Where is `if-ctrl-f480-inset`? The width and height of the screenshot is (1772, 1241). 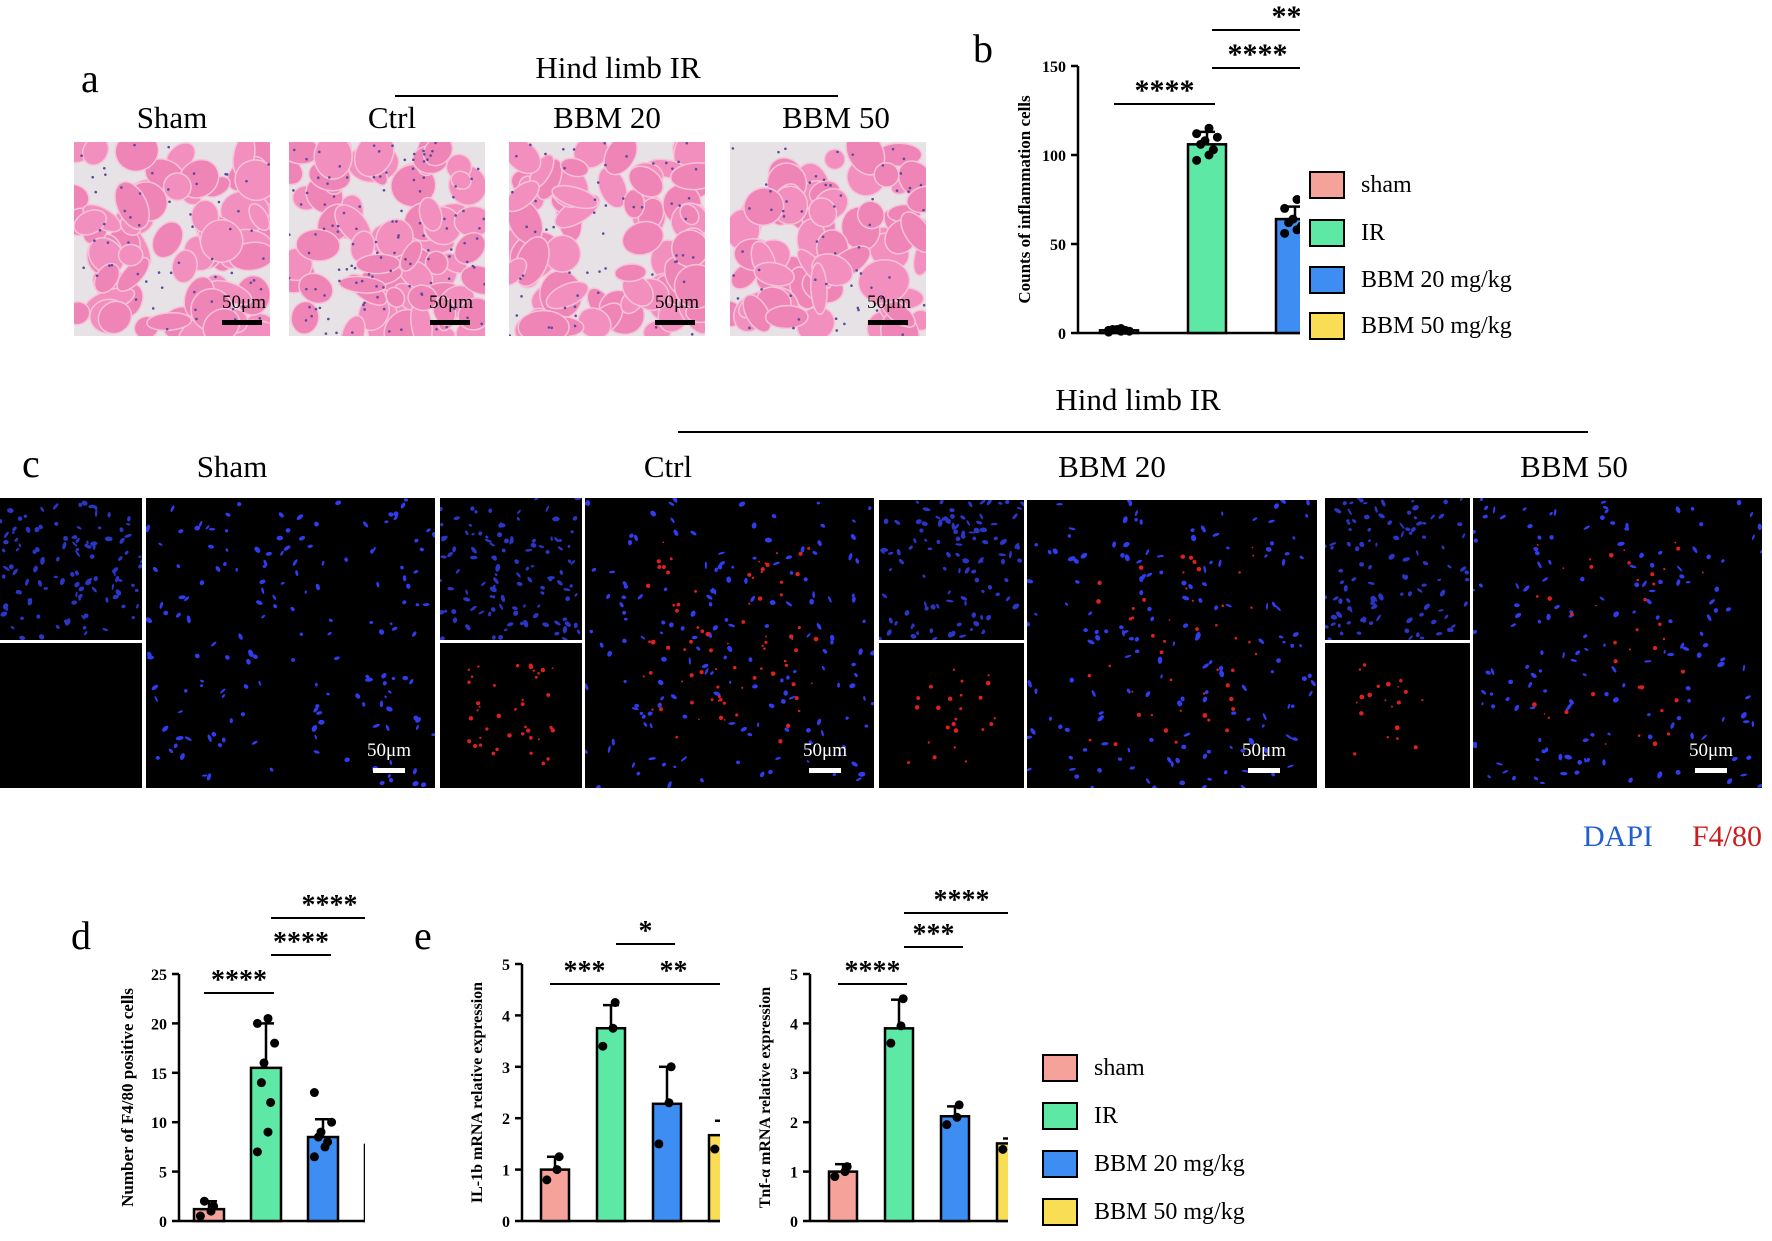 if-ctrl-f480-inset is located at coordinates (511, 715).